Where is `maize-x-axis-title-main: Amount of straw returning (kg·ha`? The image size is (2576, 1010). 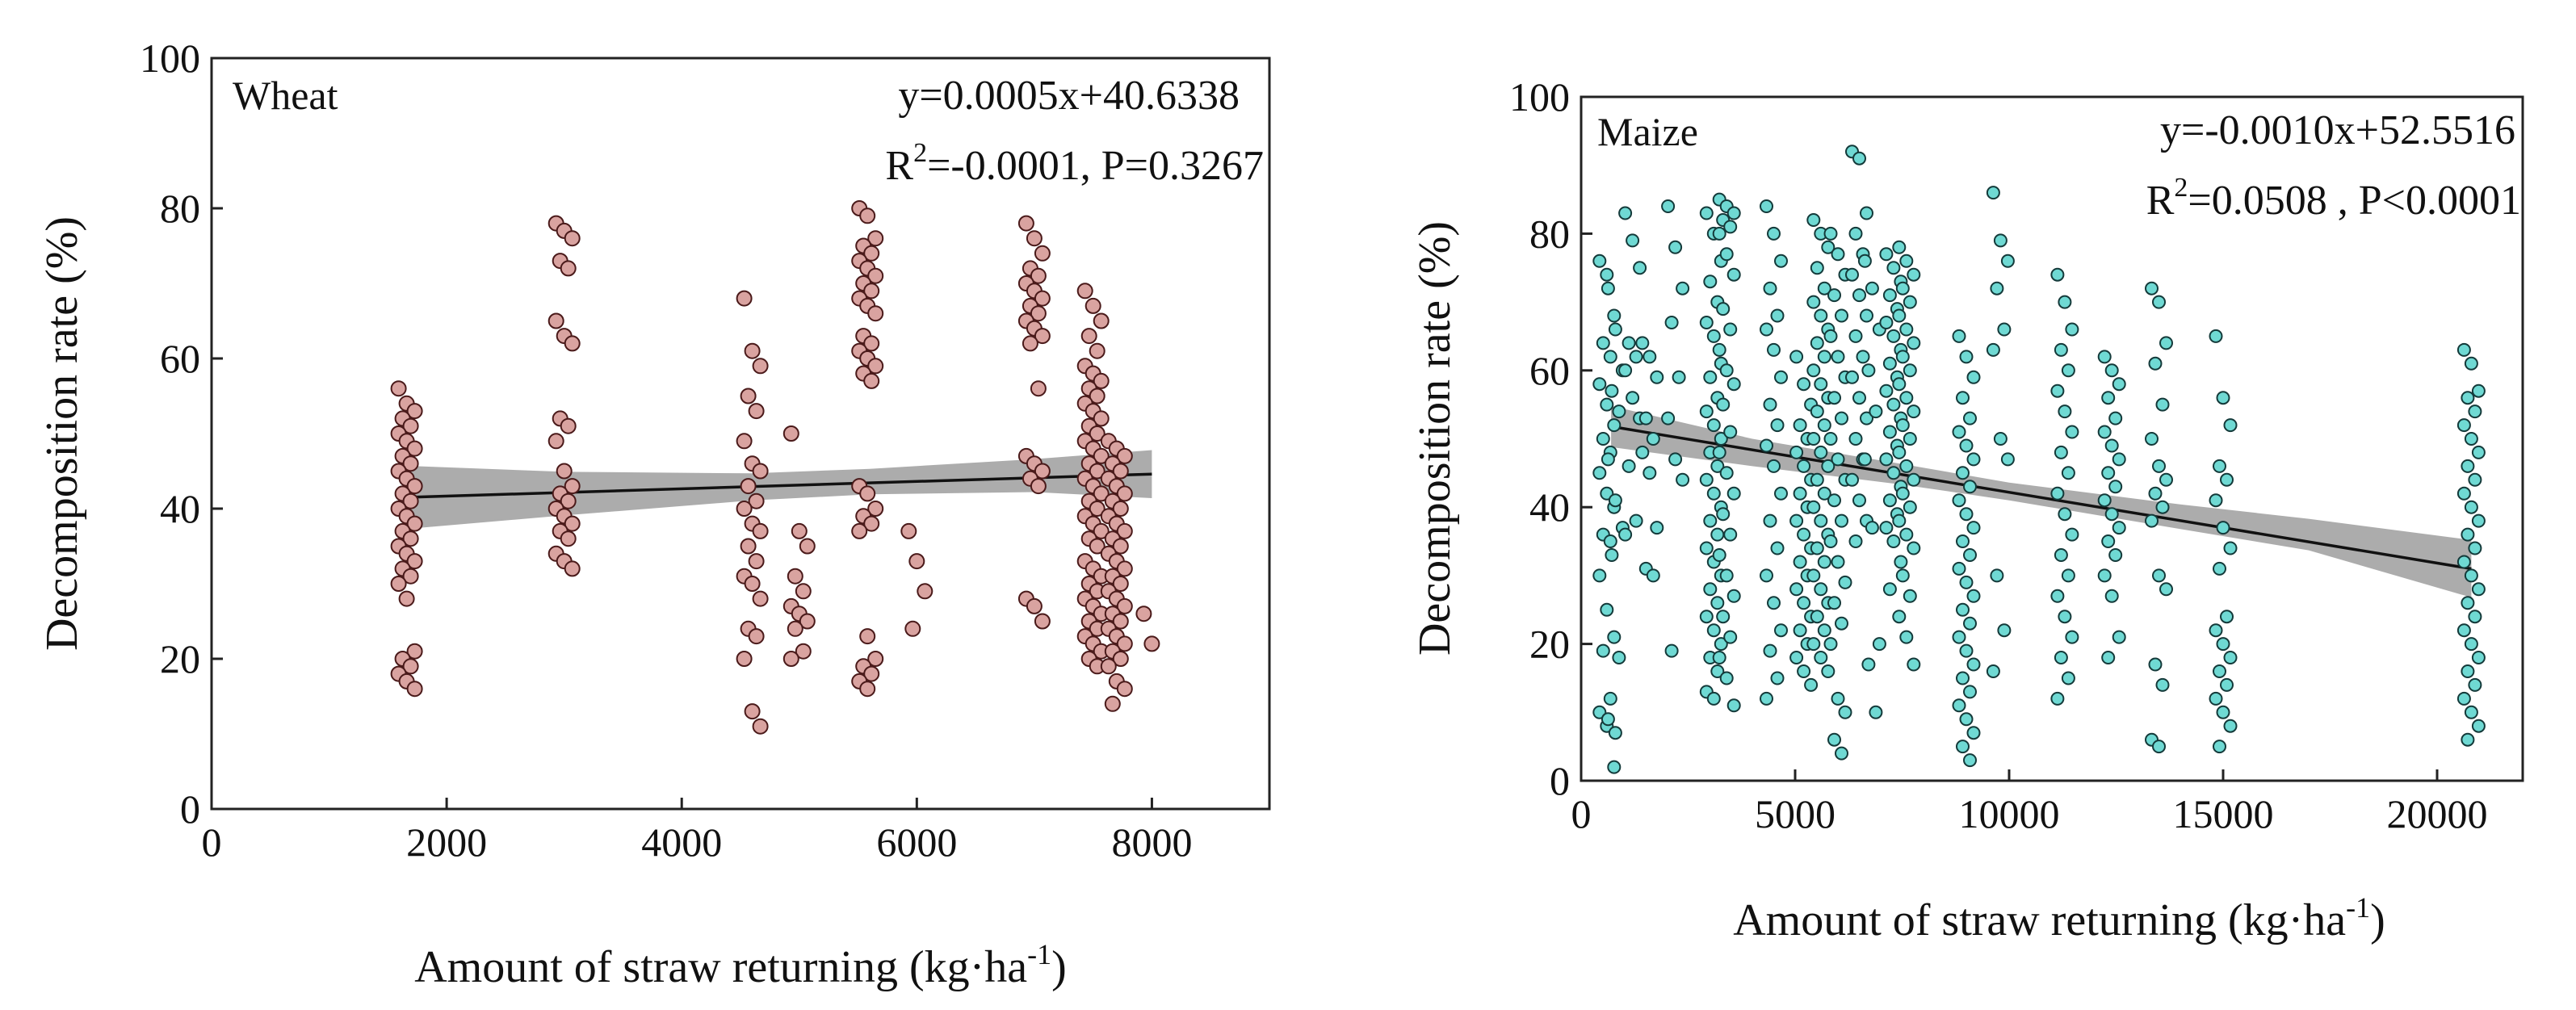
maize-x-axis-title-main: Amount of straw returning (kg·ha is located at coordinates (2039, 920).